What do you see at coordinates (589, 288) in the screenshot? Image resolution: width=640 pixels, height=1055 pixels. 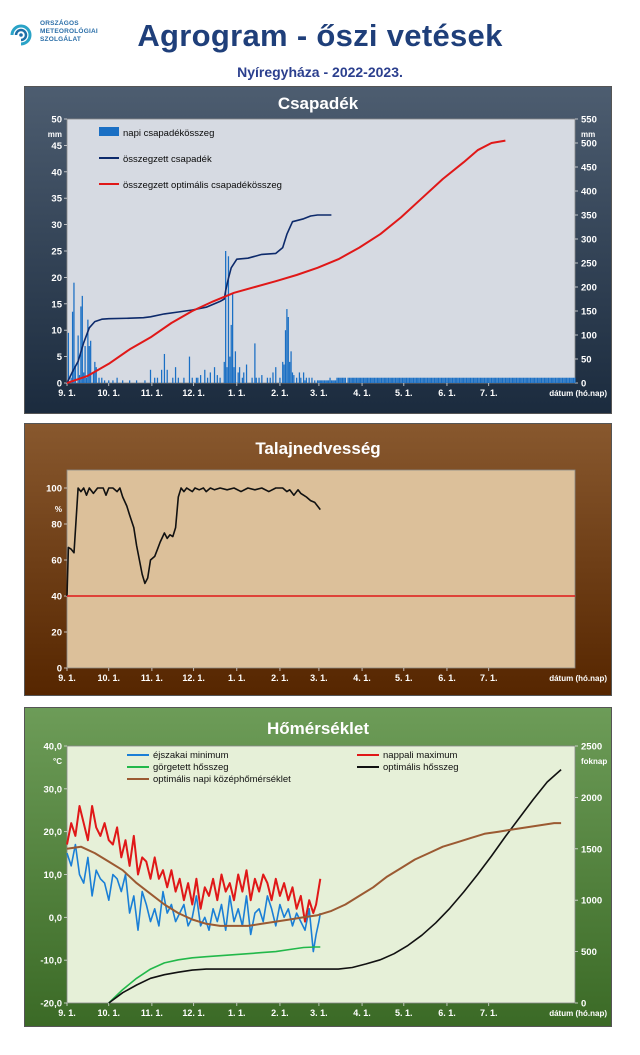 I see `y2-tick-label: 200` at bounding box center [589, 288].